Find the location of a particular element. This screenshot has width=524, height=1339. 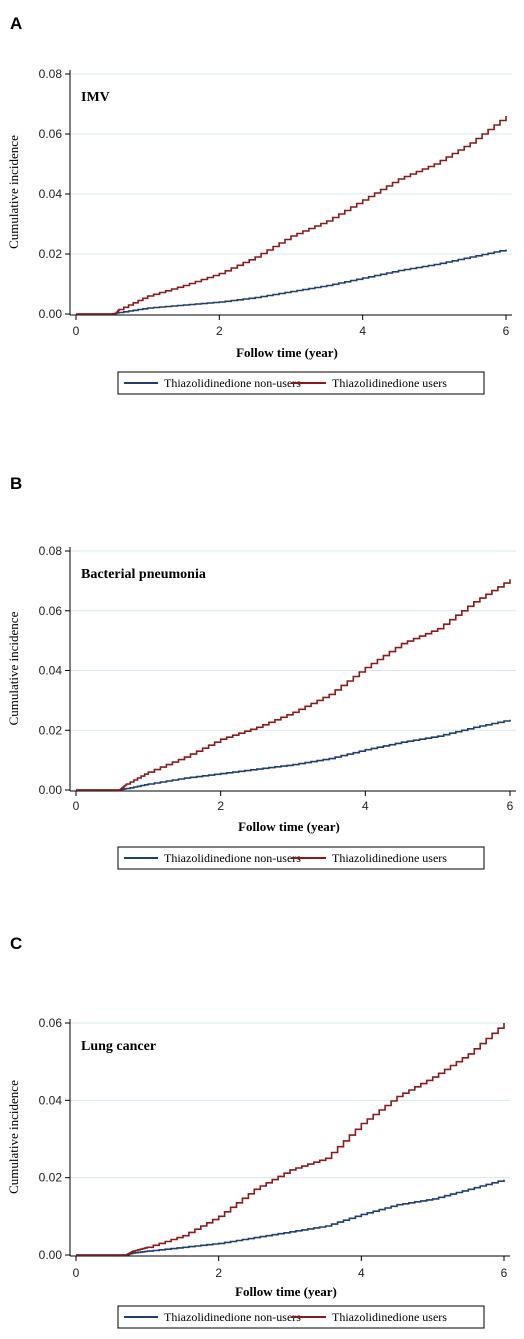

panel-label: A is located at coordinates (16, 23).